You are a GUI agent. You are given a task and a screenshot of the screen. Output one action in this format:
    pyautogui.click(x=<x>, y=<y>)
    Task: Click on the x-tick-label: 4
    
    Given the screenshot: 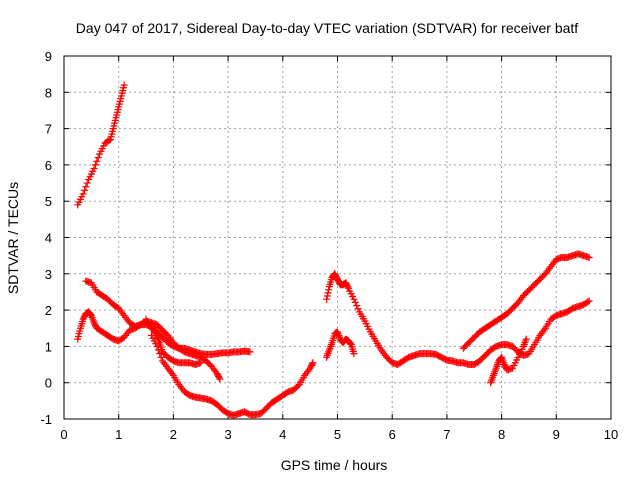 What is the action you would take?
    pyautogui.click(x=282, y=434)
    